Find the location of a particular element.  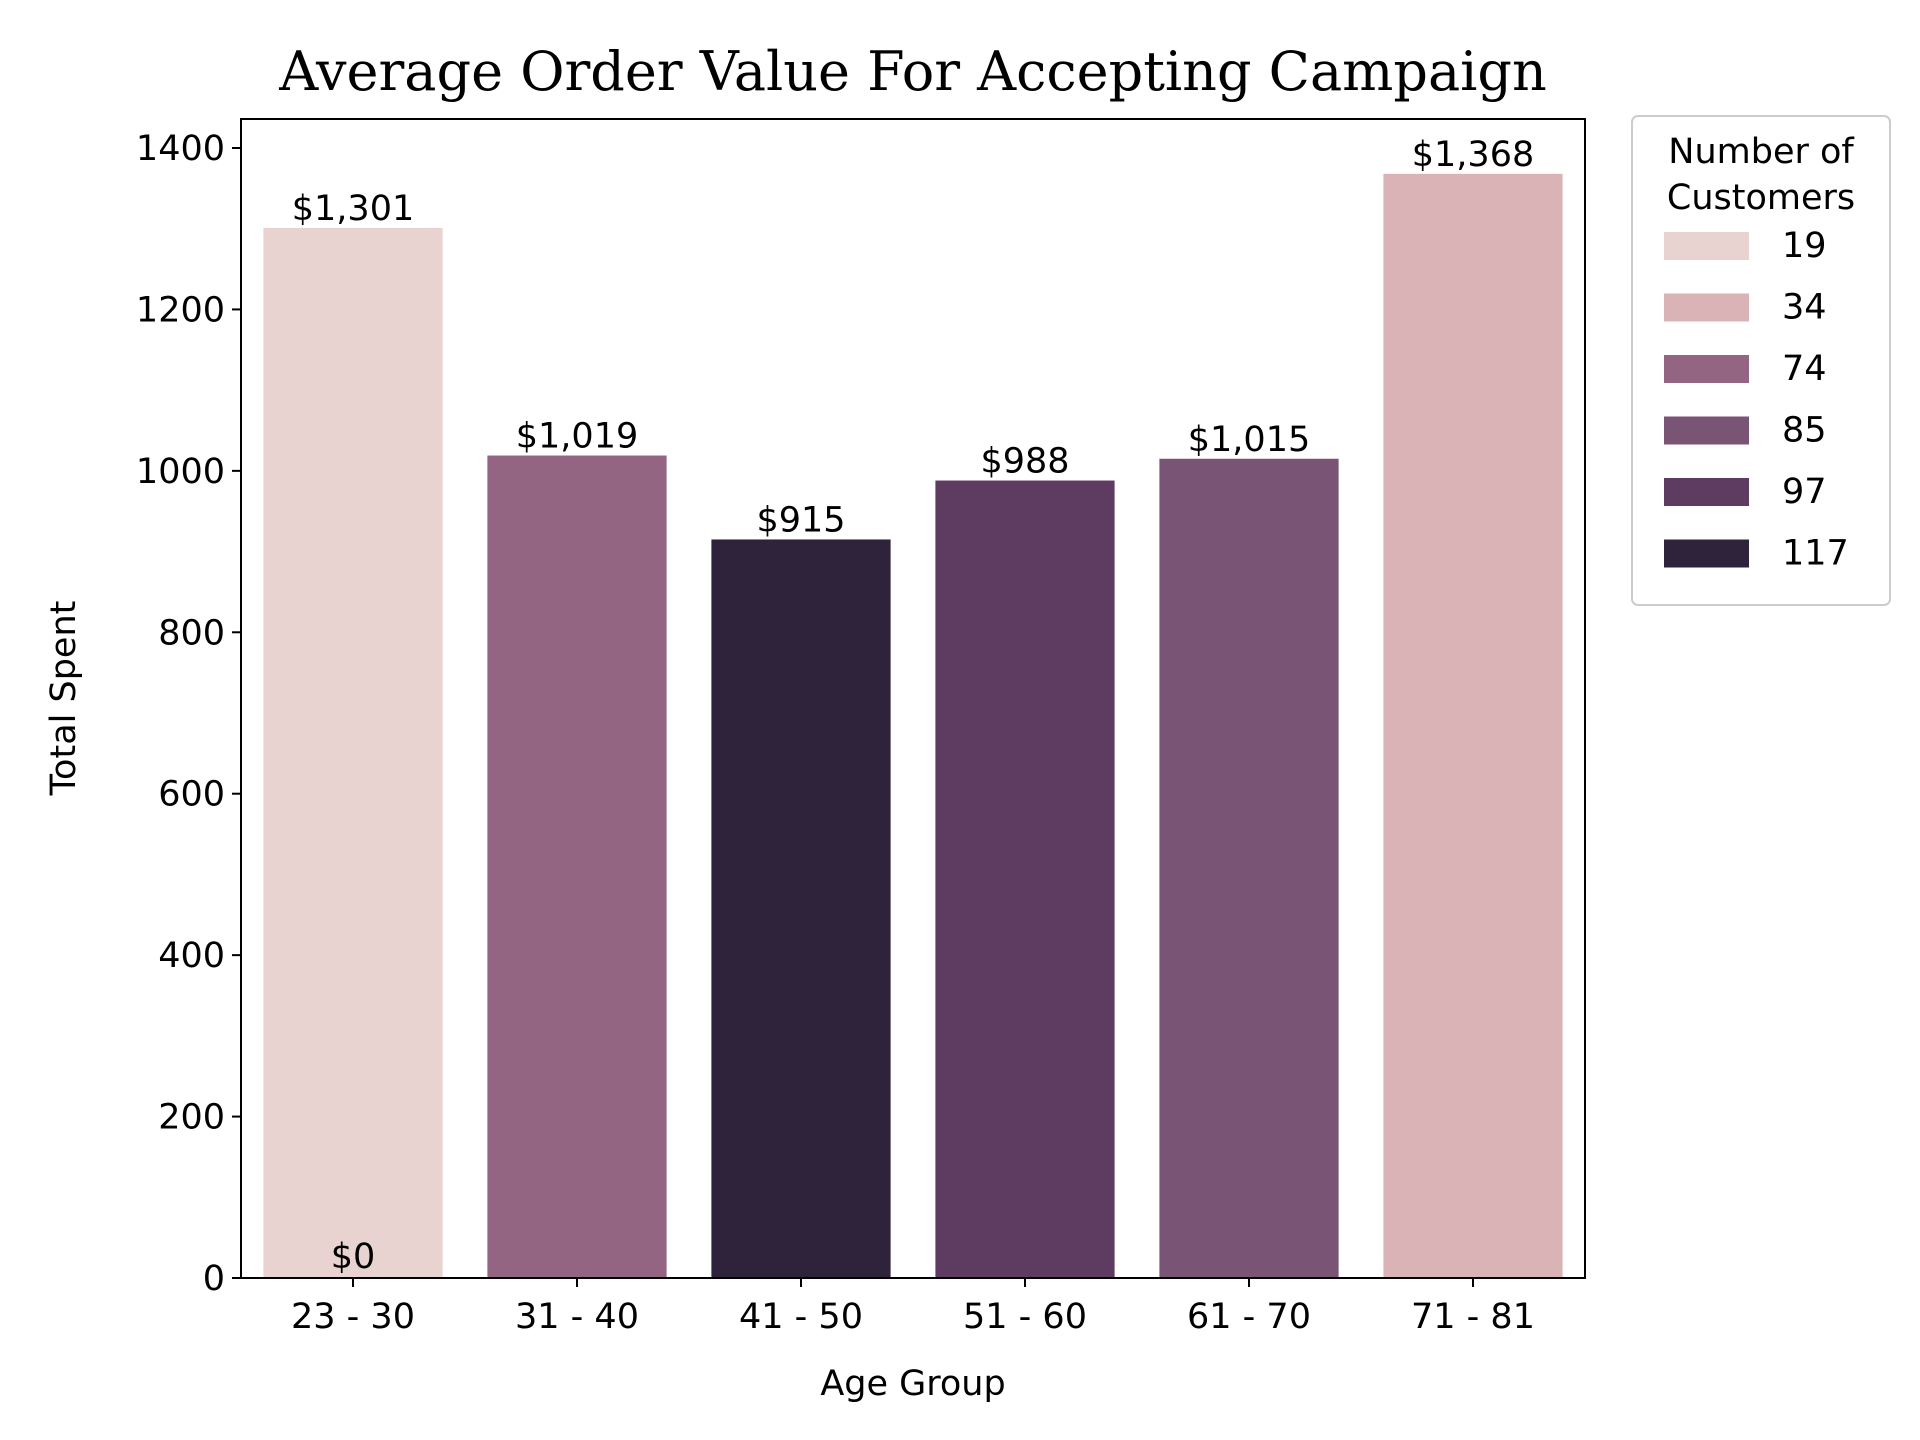

legend-label: 74 is located at coordinates (1804, 369).